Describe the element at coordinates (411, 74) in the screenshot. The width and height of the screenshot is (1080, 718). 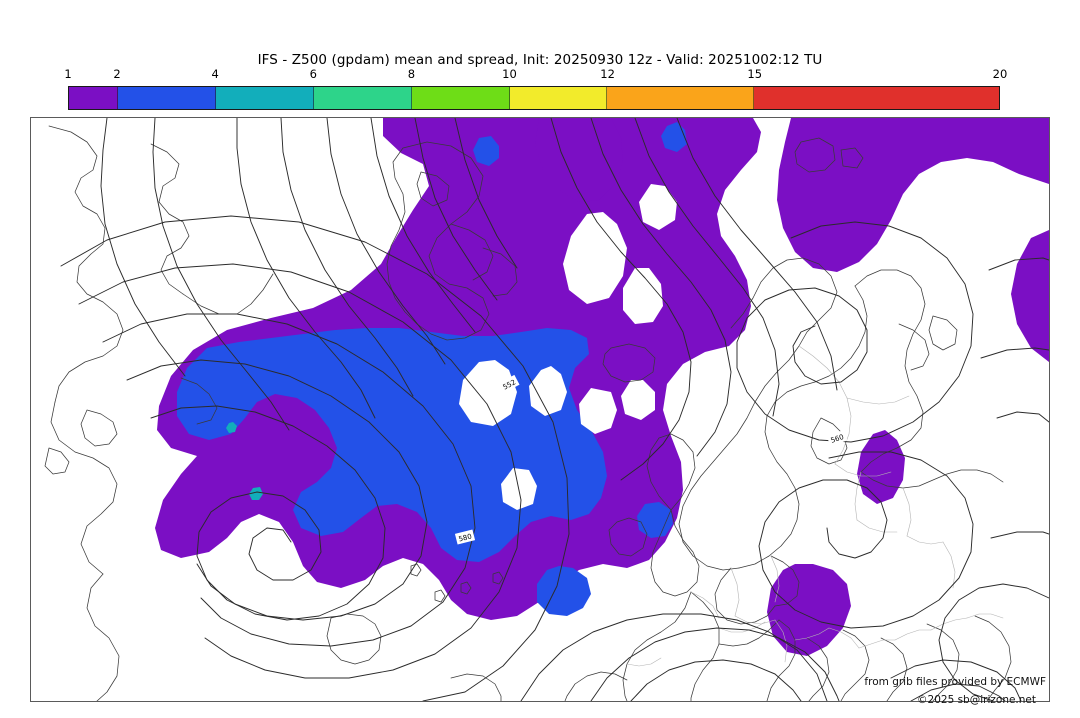
I see `colorbar-tick-8: 8` at that location.